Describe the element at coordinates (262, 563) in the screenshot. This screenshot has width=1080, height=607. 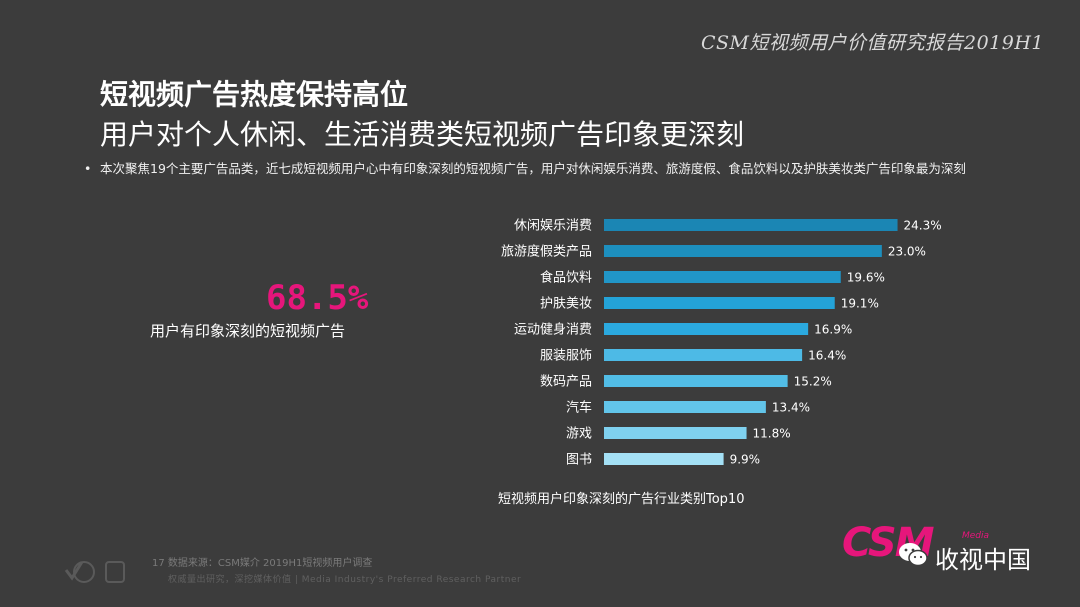
I see `footer-source: 17 数据来源：CSM媒介 2019H1短视频用户调查` at that location.